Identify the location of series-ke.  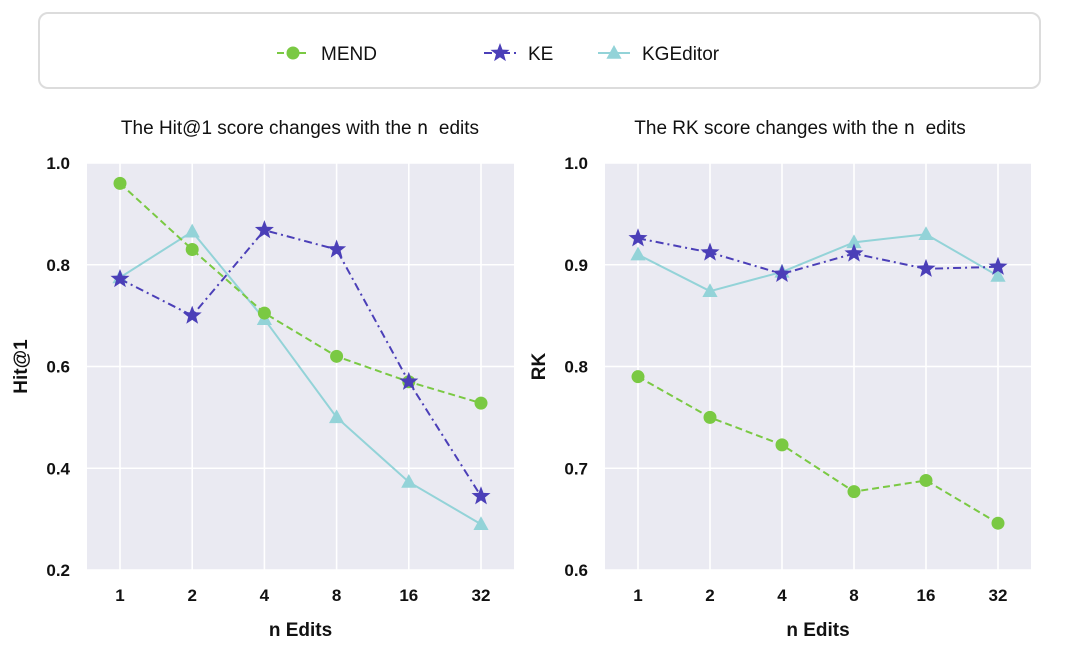
(818, 255).